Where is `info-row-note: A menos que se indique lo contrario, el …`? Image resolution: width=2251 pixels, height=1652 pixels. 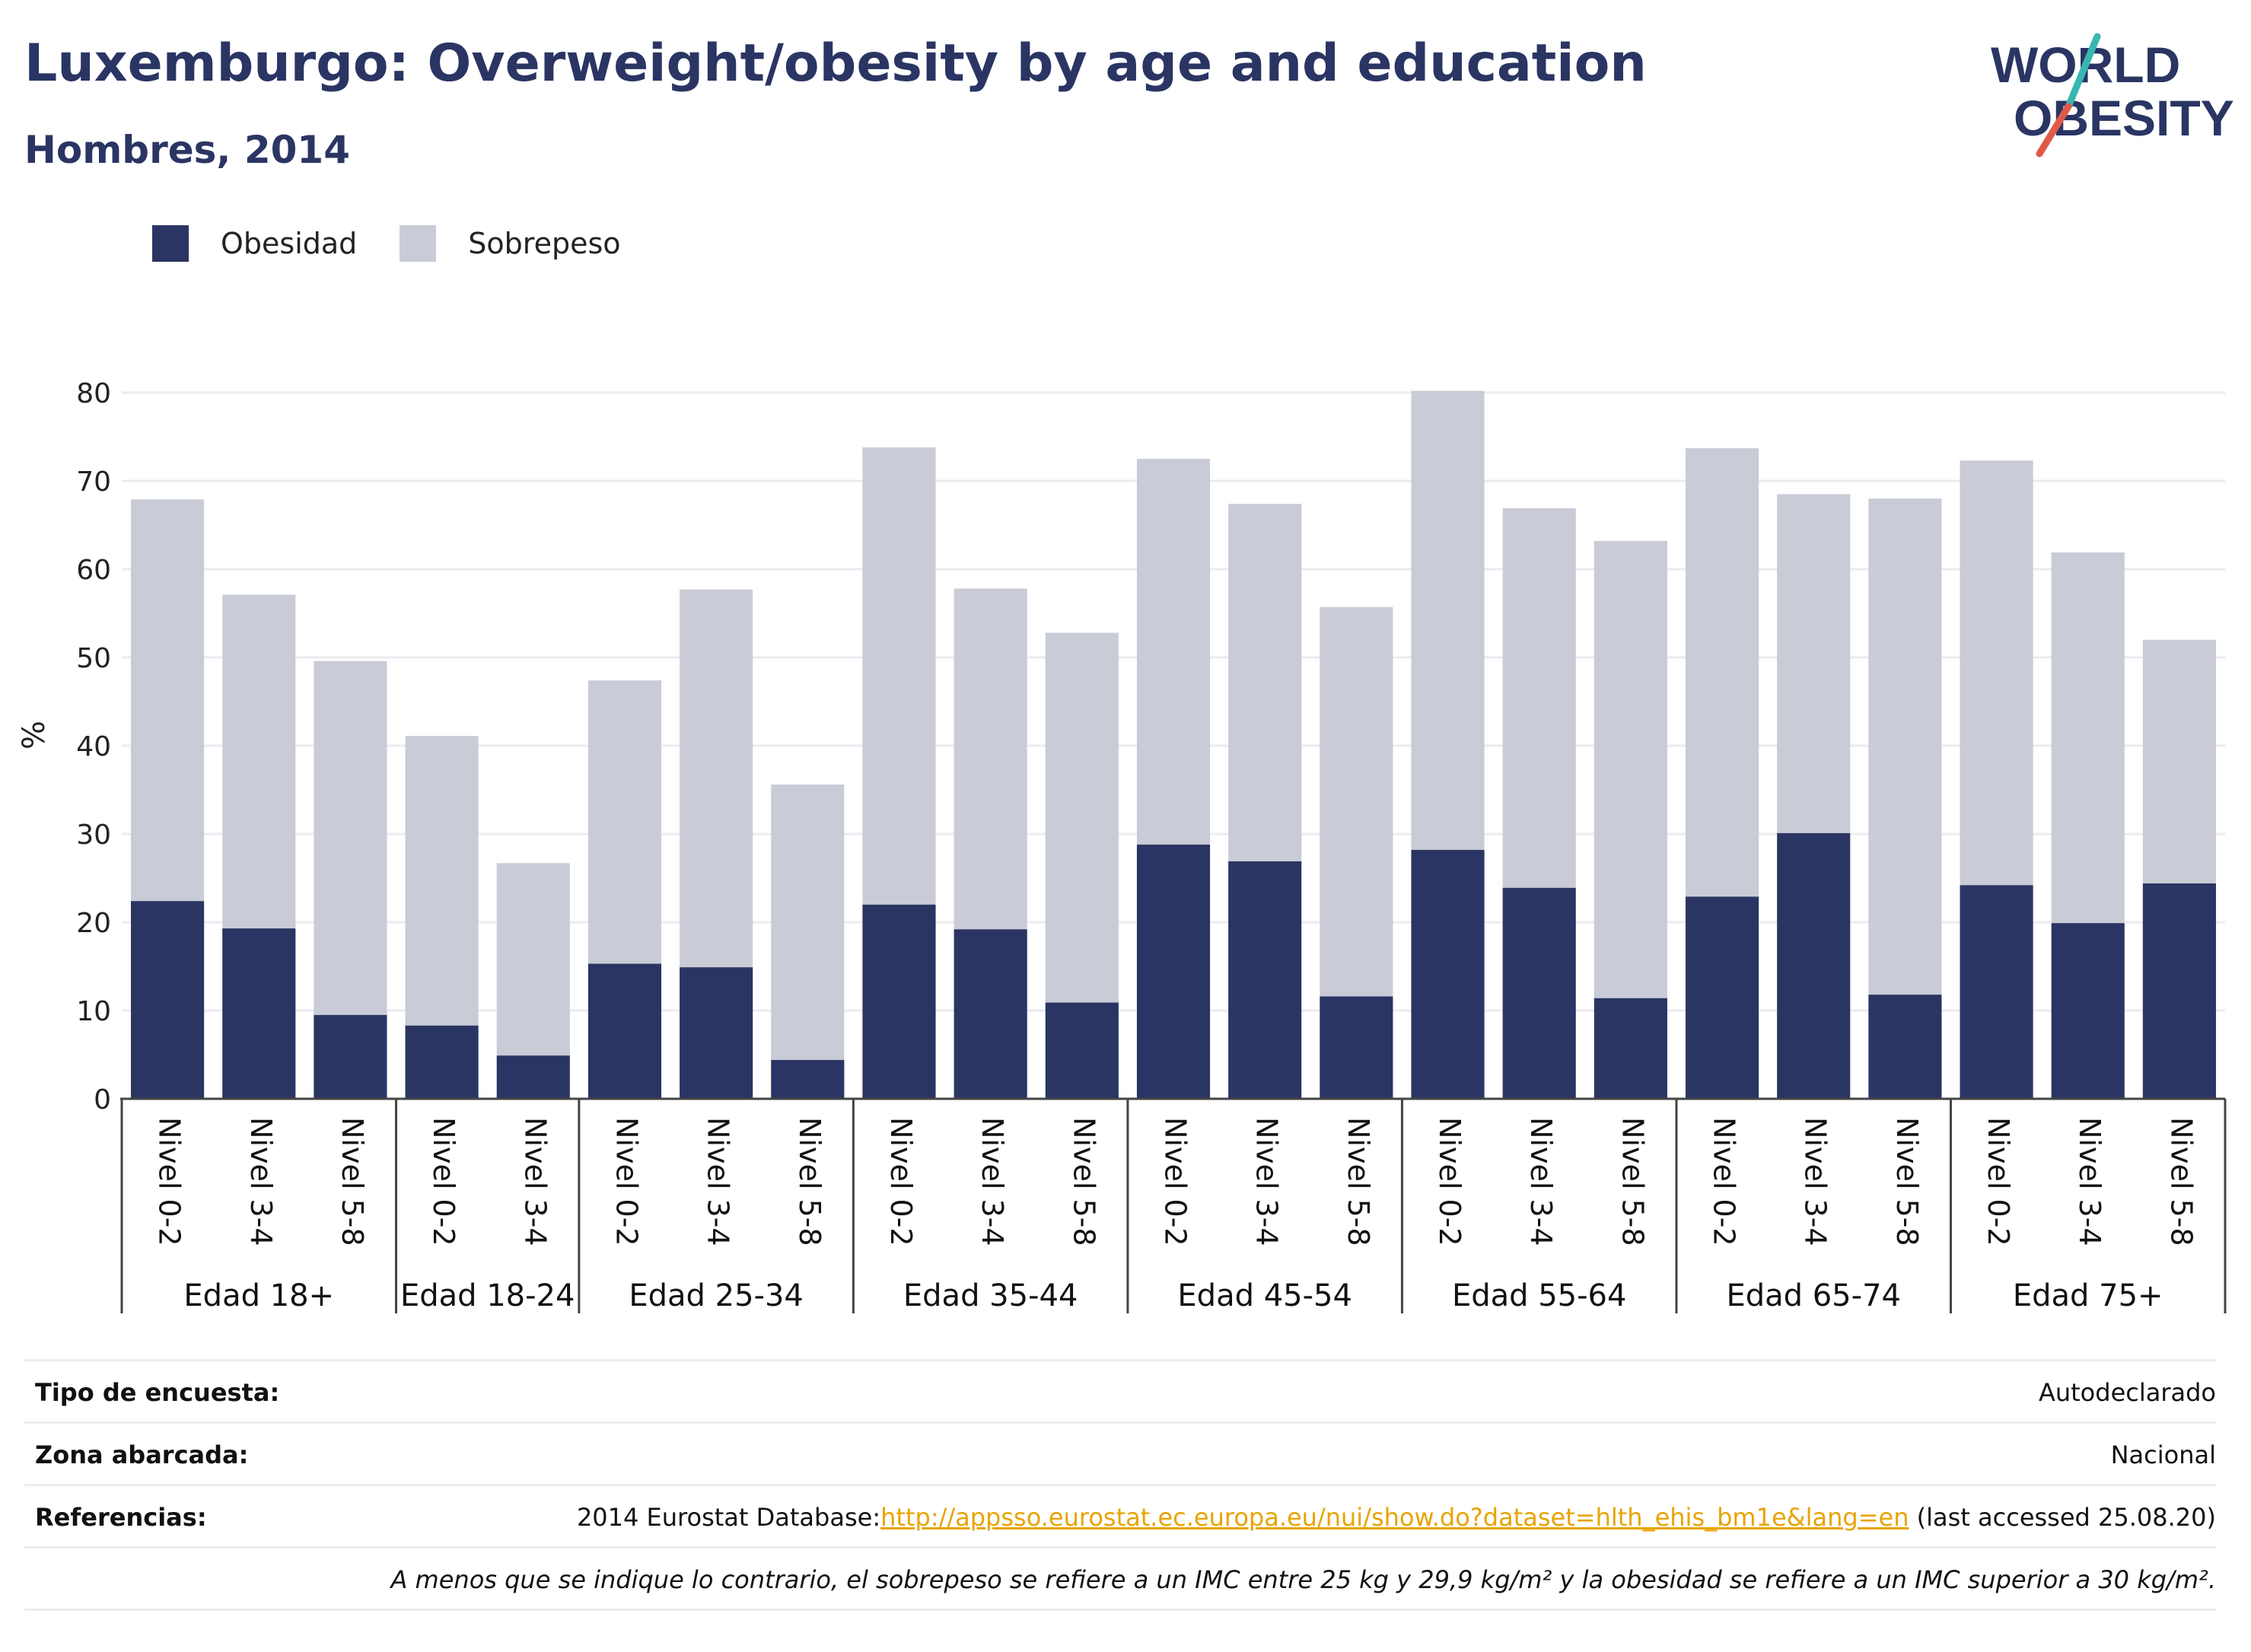
info-row-note: A menos que se indique lo contrario, el … is located at coordinates (1120, 1578).